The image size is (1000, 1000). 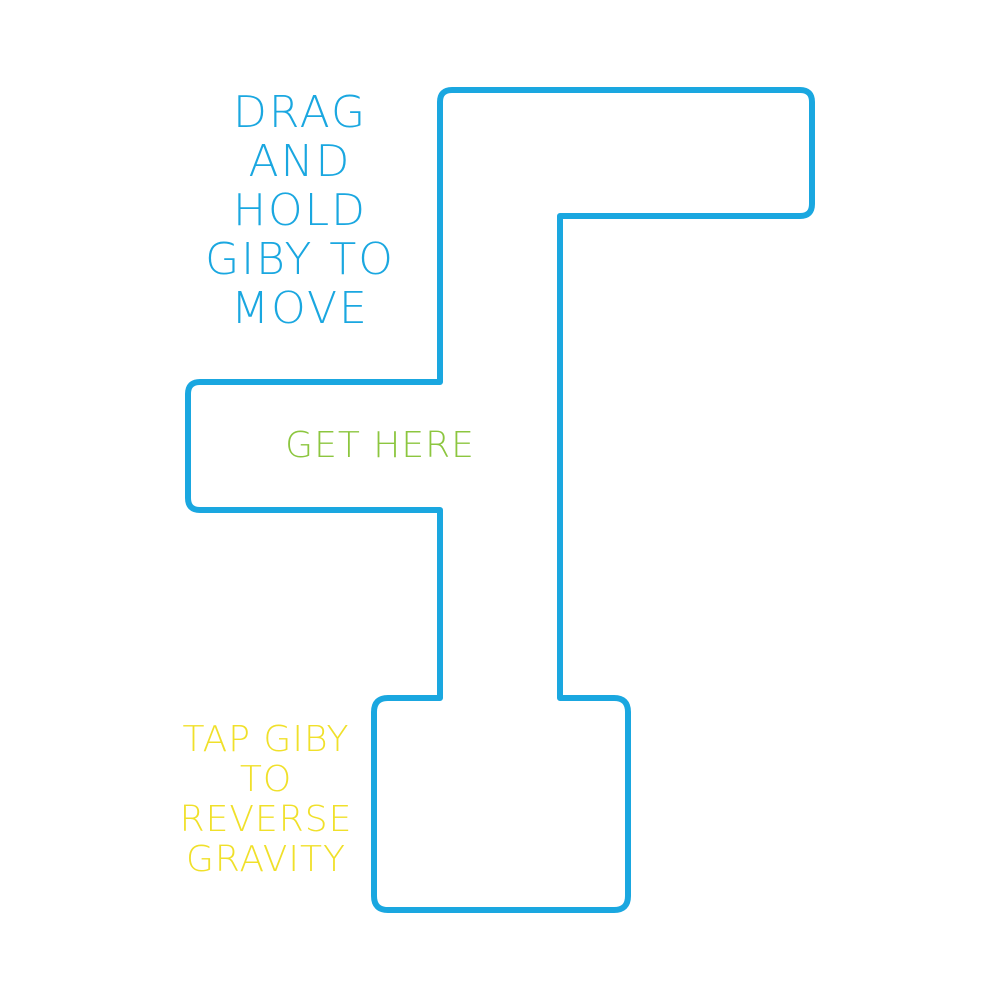 I want to click on tap-hint-text: TAP GIBY TO REVERSE GRAVITY, so click(x=266, y=799).